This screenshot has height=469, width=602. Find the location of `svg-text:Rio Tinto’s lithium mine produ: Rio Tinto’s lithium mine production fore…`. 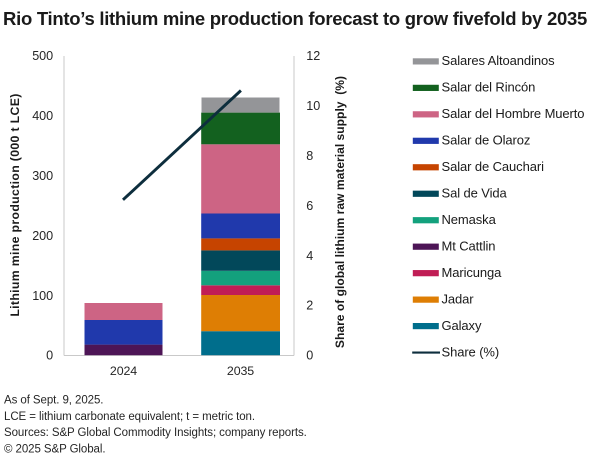

svg-text:Rio Tinto’s lithium mine produ: Rio Tinto’s lithium mine production fore… is located at coordinates (295, 18).